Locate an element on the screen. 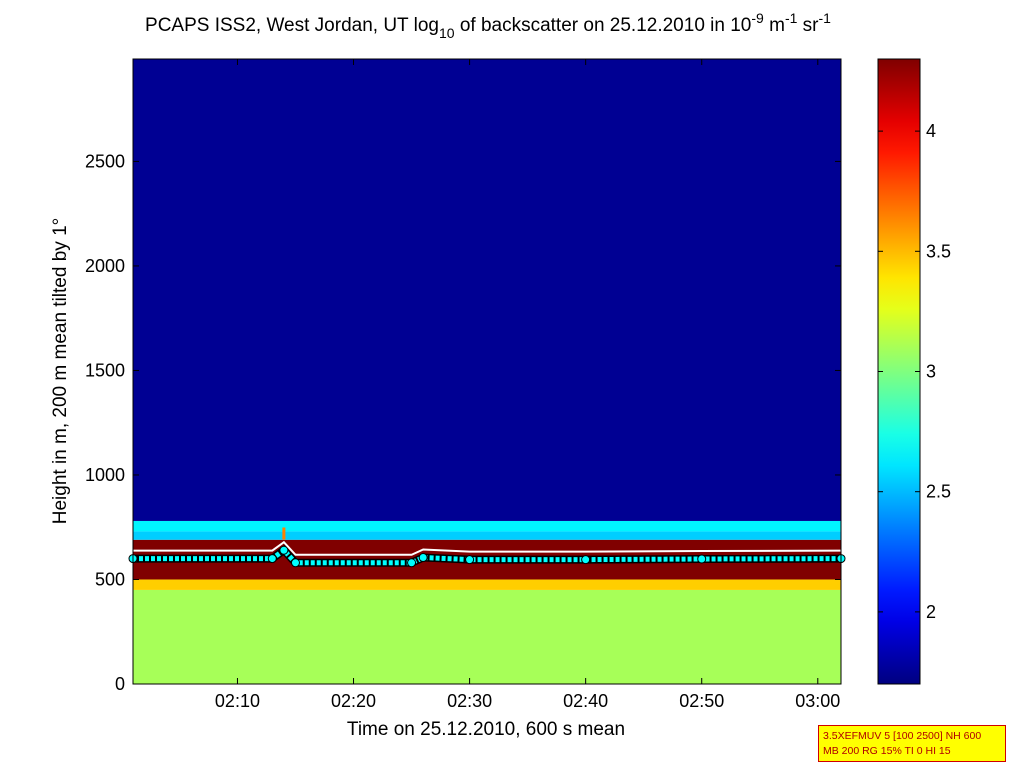  y-tick-label: 1000 is located at coordinates (105, 475).